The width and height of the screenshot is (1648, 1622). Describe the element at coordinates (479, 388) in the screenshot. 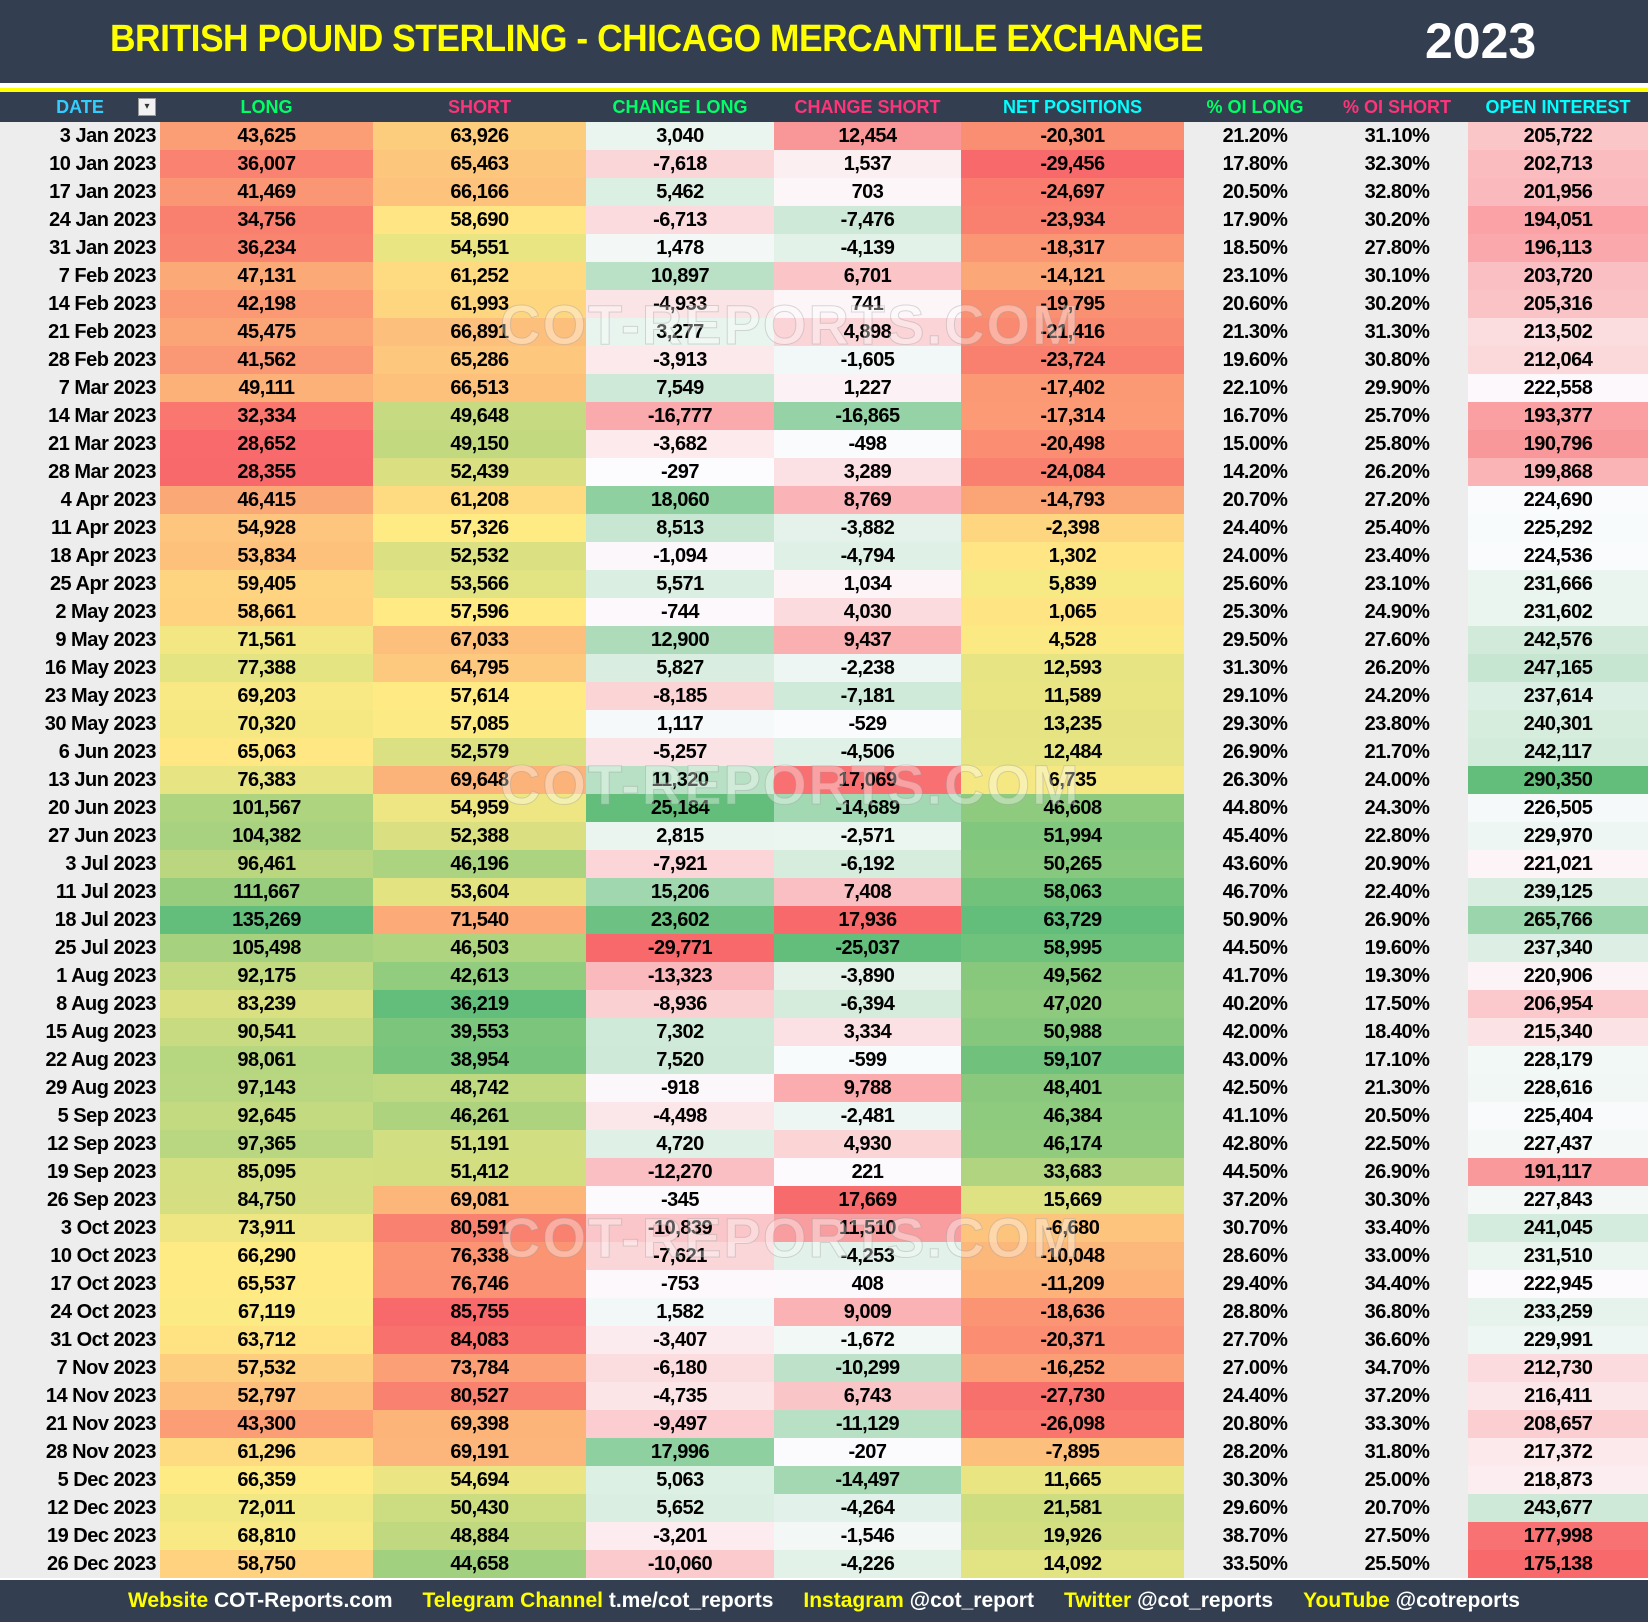

I see `cell-short: 66,513` at that location.